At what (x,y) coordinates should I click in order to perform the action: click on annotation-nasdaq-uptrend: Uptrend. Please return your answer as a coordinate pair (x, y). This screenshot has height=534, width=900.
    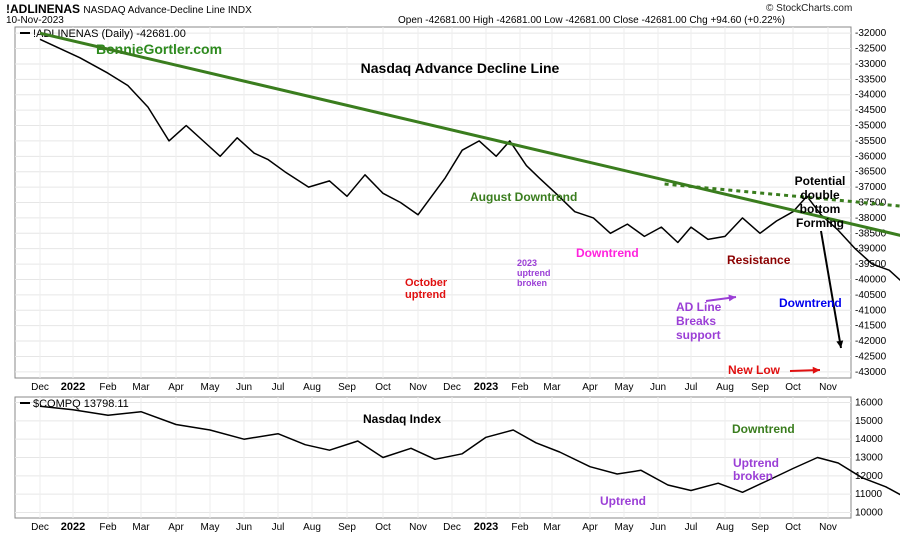
    Looking at the image, I should click on (623, 501).